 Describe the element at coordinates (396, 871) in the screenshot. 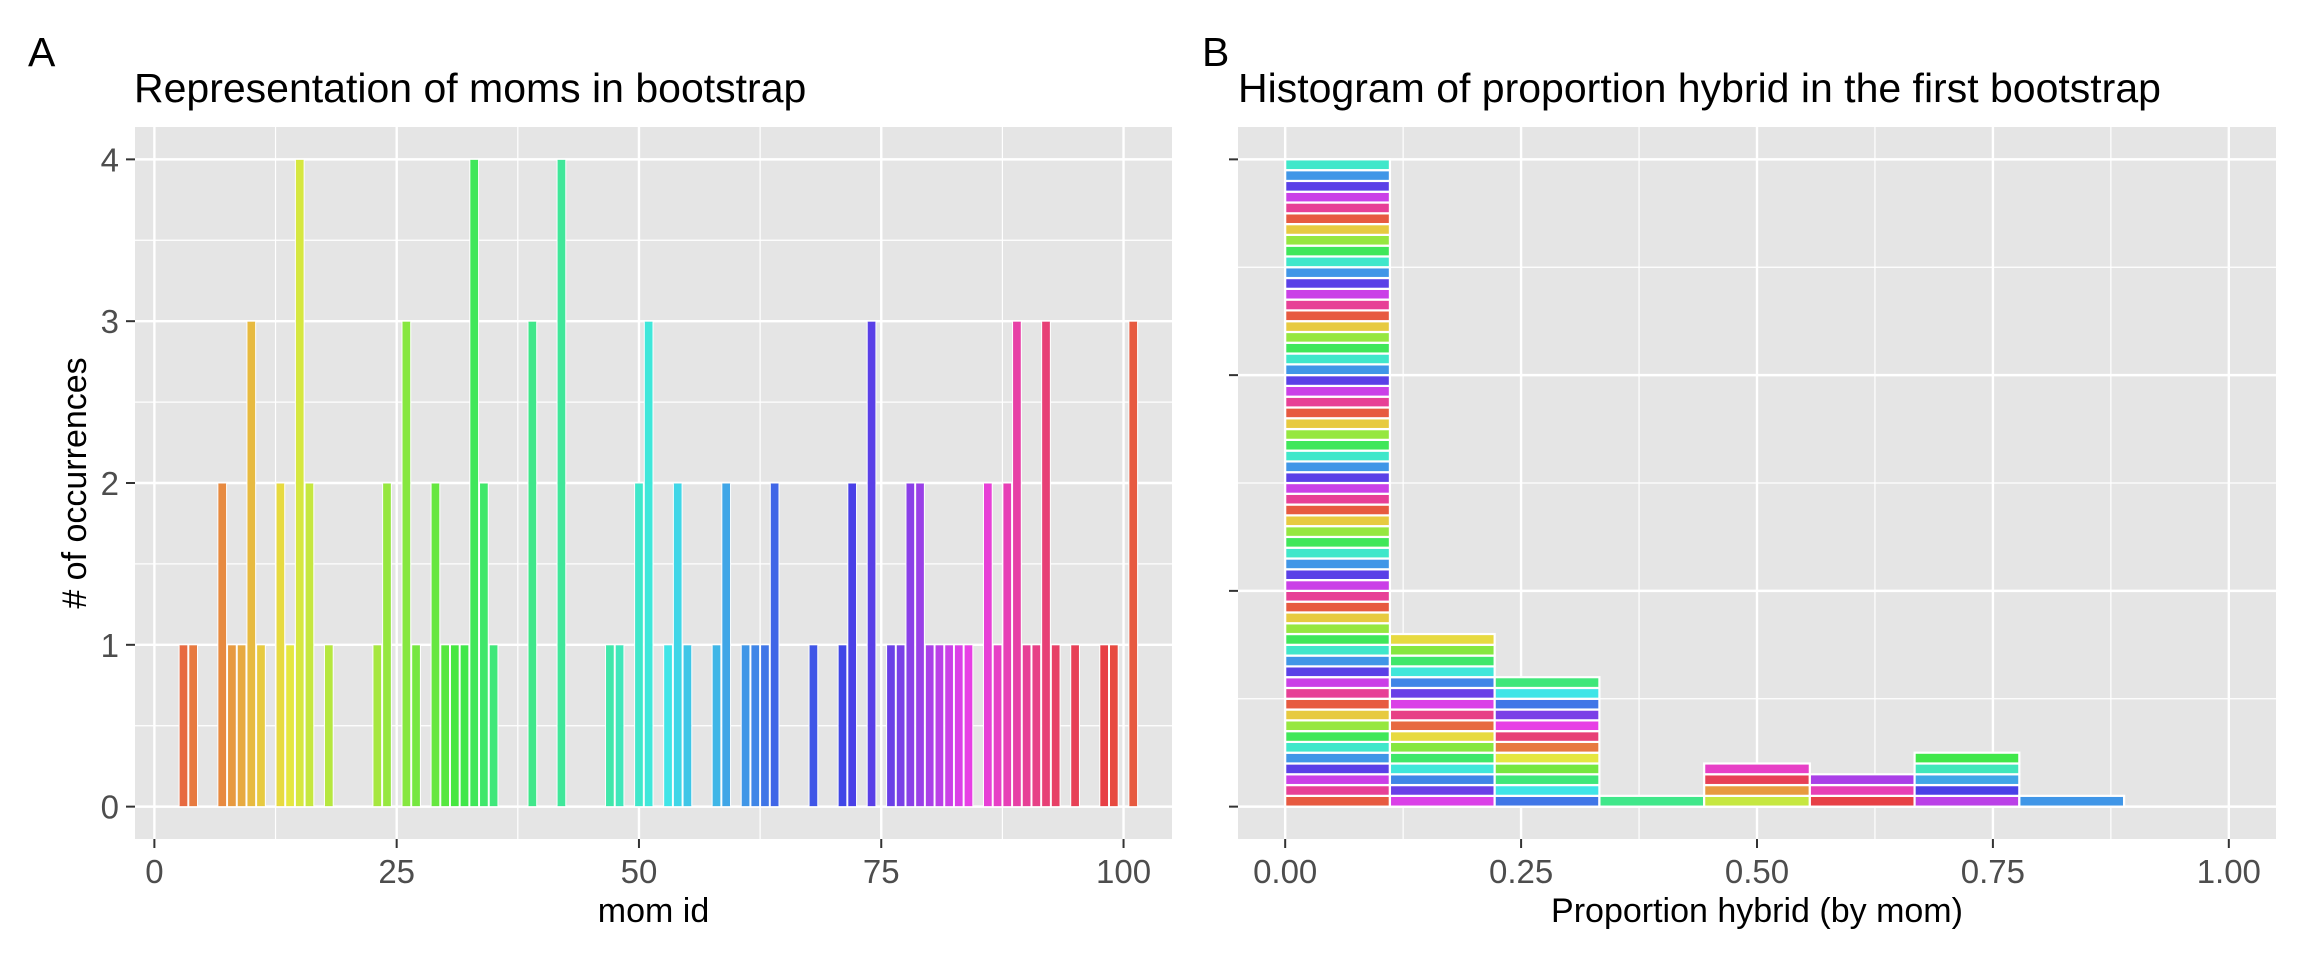

I see `chart-a-x-tick-label: 25` at that location.